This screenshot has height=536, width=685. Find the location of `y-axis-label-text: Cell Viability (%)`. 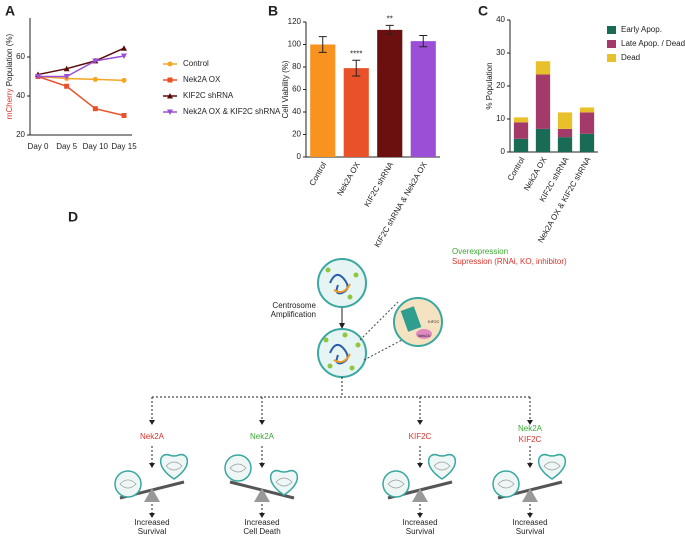

y-axis-label-text: Cell Viability (%) is located at coordinates (285, 89).